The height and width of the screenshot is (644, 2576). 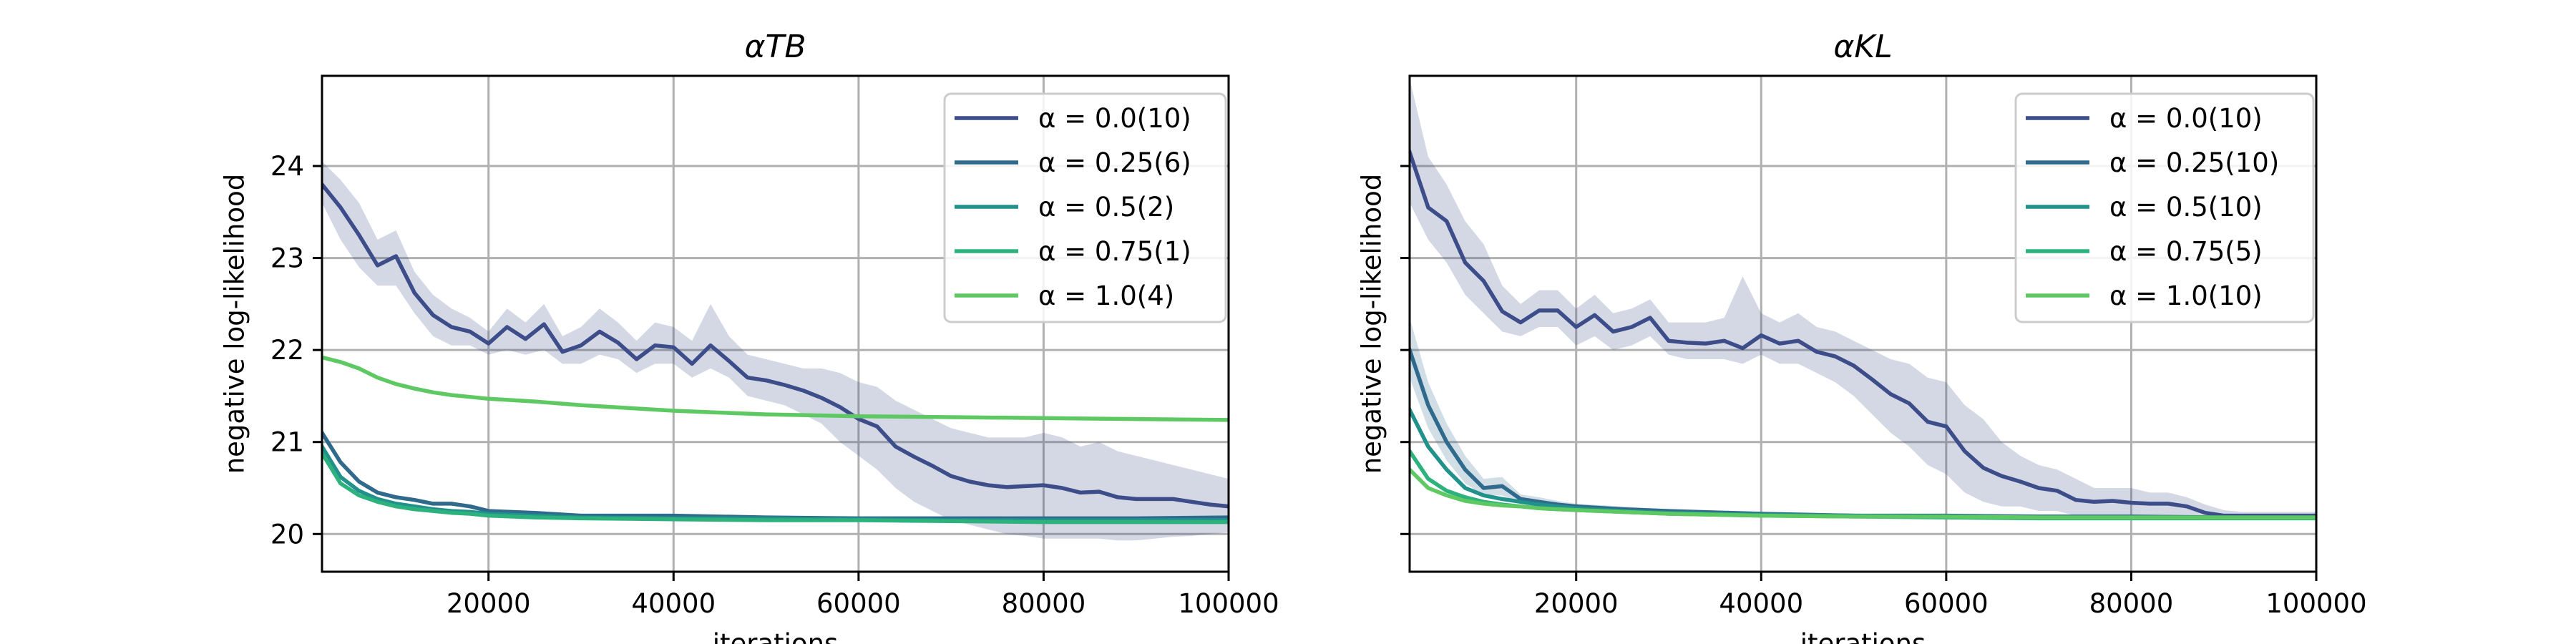 What do you see at coordinates (2186, 251) in the screenshot?
I see `legend-label-4: α = 0.75(5)` at bounding box center [2186, 251].